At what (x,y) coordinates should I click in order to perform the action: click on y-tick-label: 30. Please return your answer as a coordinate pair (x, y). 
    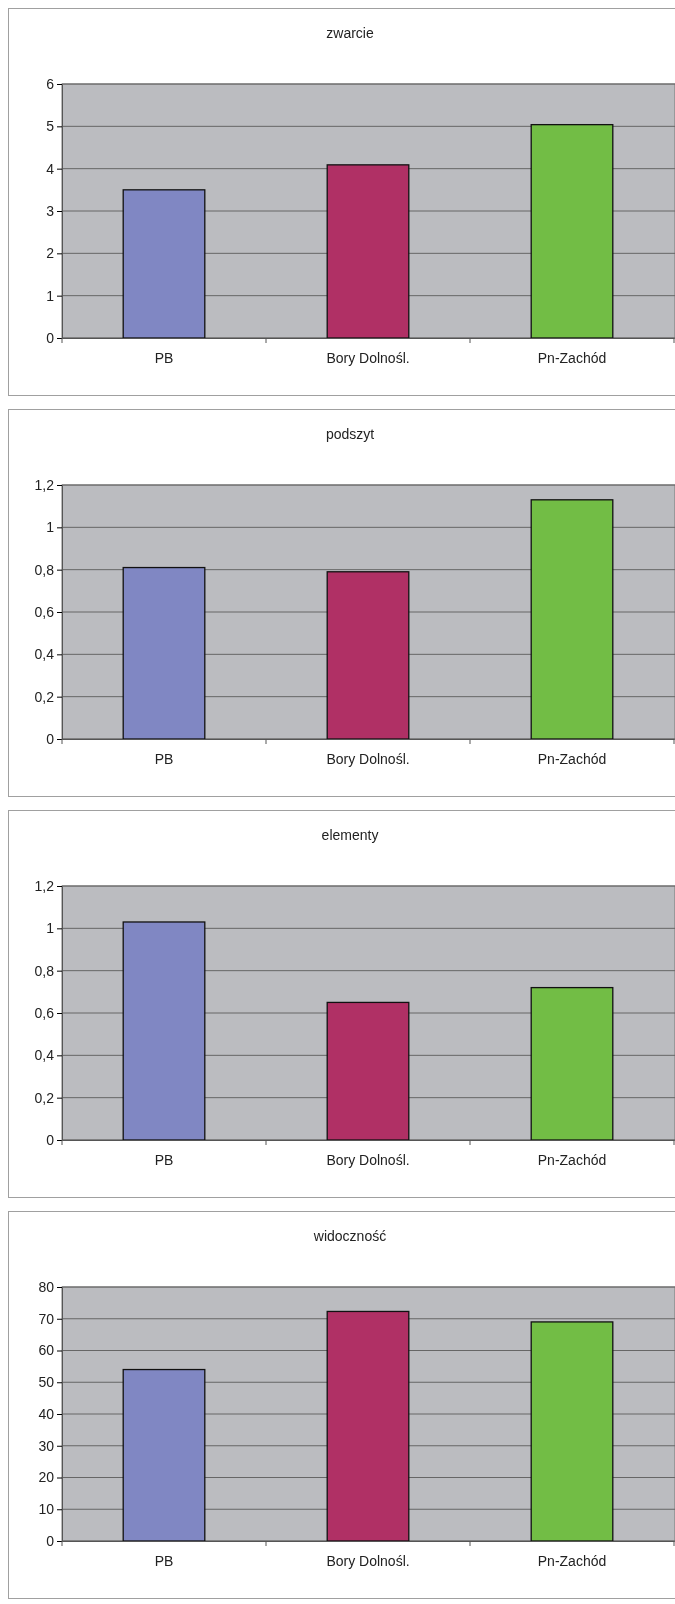
    Looking at the image, I should click on (46, 1445).